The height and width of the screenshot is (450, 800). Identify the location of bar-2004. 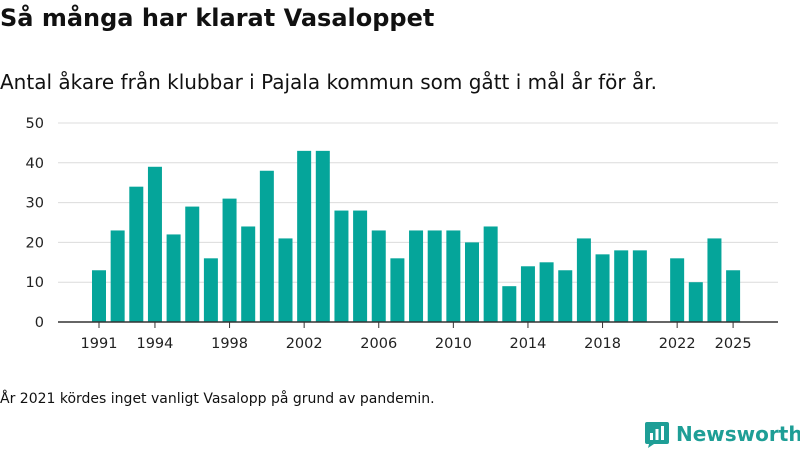
(341, 266).